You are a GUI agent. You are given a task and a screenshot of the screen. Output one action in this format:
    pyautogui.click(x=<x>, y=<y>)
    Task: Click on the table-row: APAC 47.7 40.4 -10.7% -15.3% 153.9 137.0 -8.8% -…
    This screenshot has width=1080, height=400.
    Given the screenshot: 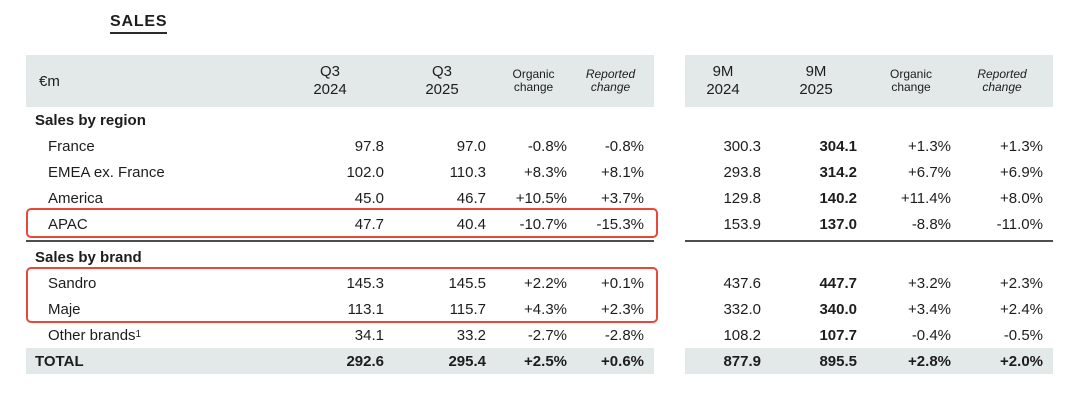 What is the action you would take?
    pyautogui.click(x=539, y=224)
    